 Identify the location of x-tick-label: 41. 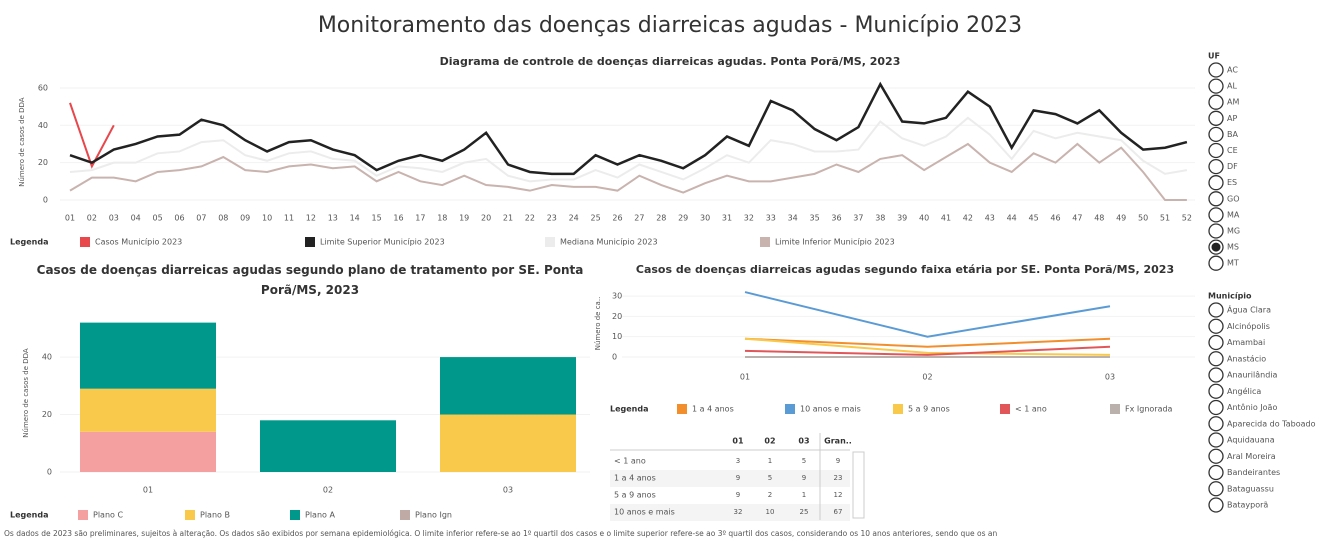
(946, 218).